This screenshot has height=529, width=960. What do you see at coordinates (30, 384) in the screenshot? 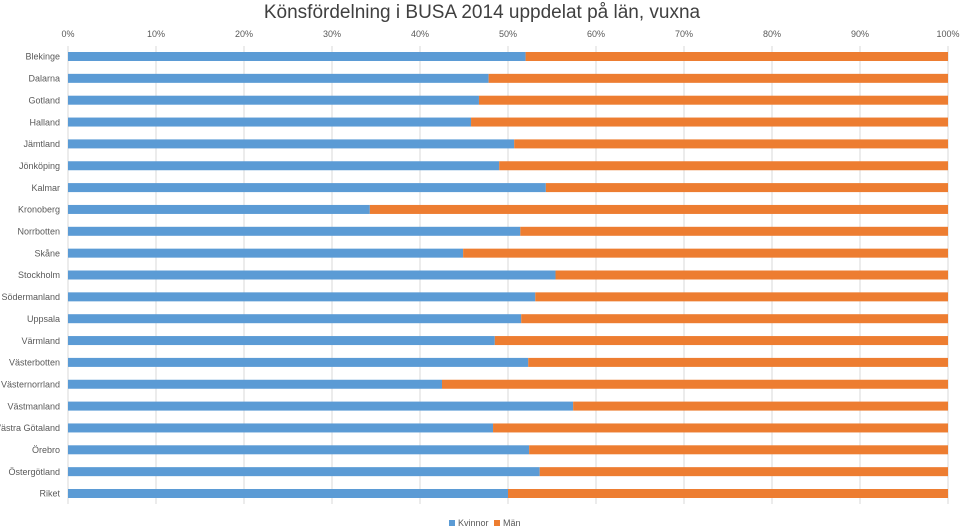
I see `category-label: Västernorrland` at bounding box center [30, 384].